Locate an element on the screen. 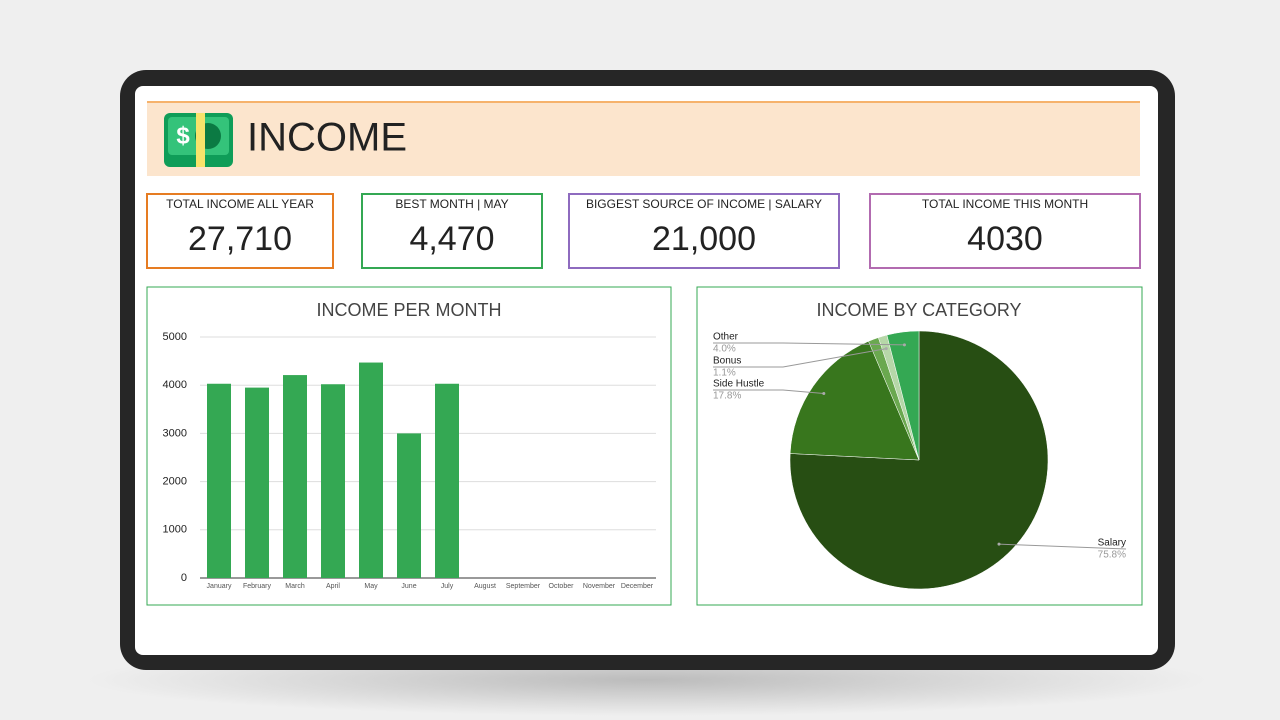  chart-title: INCOME PER MONTH is located at coordinates (408, 310).